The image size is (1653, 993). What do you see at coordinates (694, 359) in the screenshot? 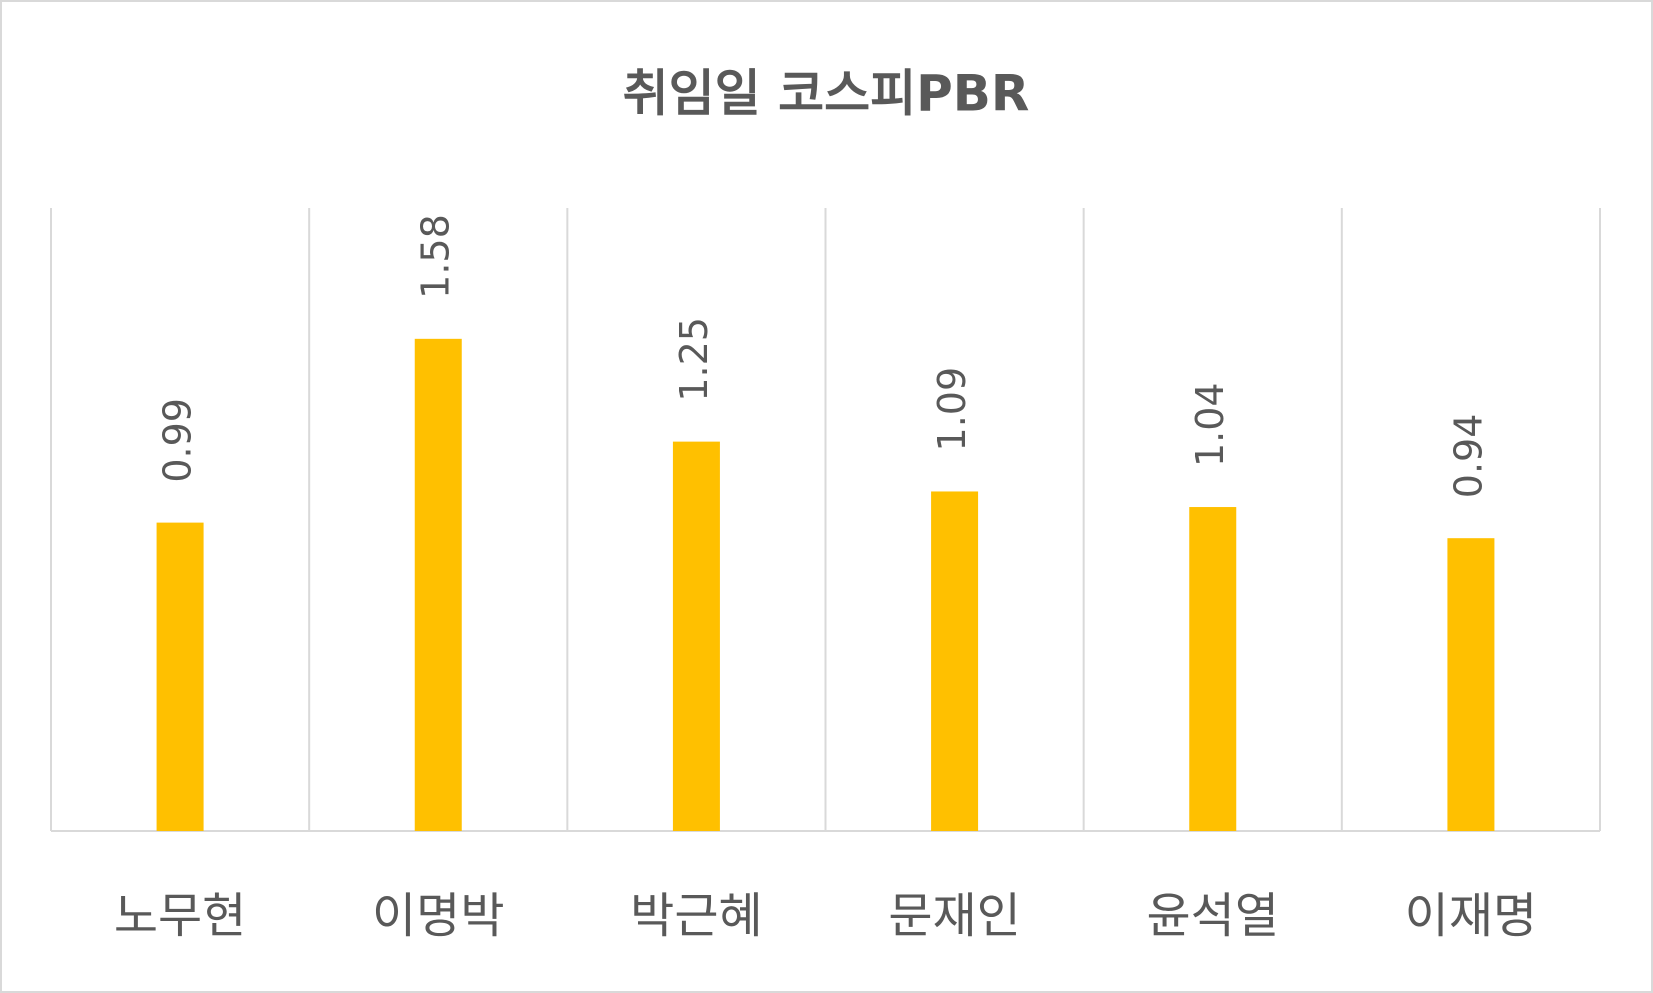
I see `value-label: 1.25` at bounding box center [694, 359].